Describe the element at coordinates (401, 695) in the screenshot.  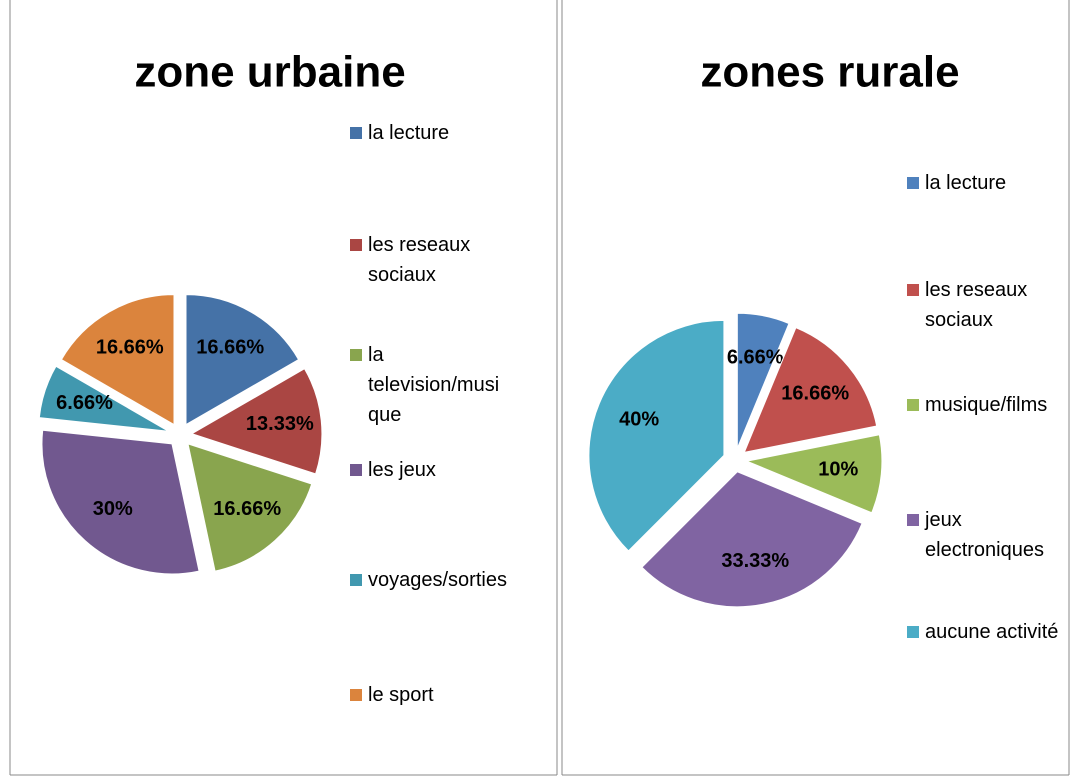
I see `legend-label: le sport` at that location.